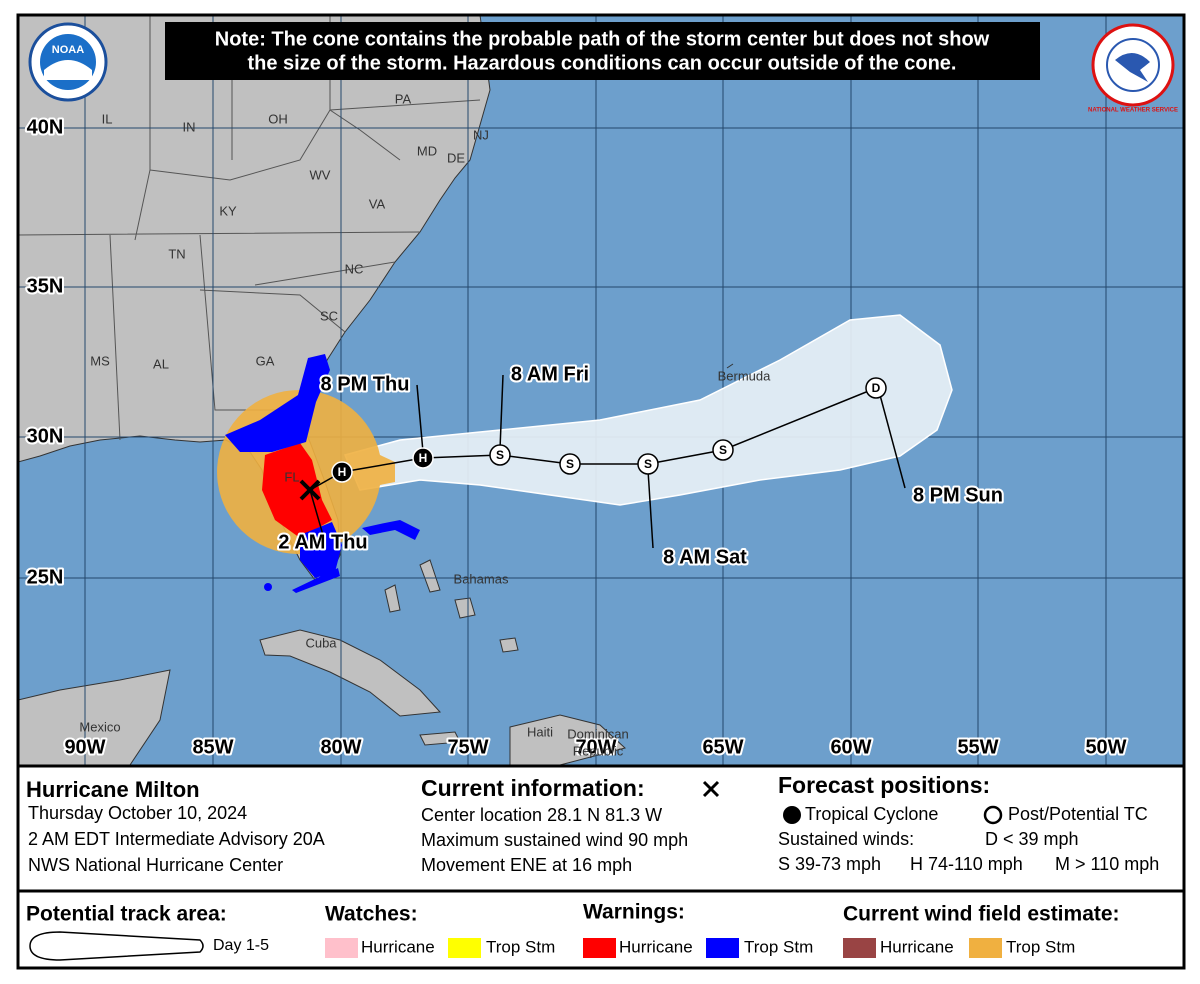 The height and width of the screenshot is (984, 1200). What do you see at coordinates (850, 747) in the screenshot?
I see `longitude-label: 60W` at bounding box center [850, 747].